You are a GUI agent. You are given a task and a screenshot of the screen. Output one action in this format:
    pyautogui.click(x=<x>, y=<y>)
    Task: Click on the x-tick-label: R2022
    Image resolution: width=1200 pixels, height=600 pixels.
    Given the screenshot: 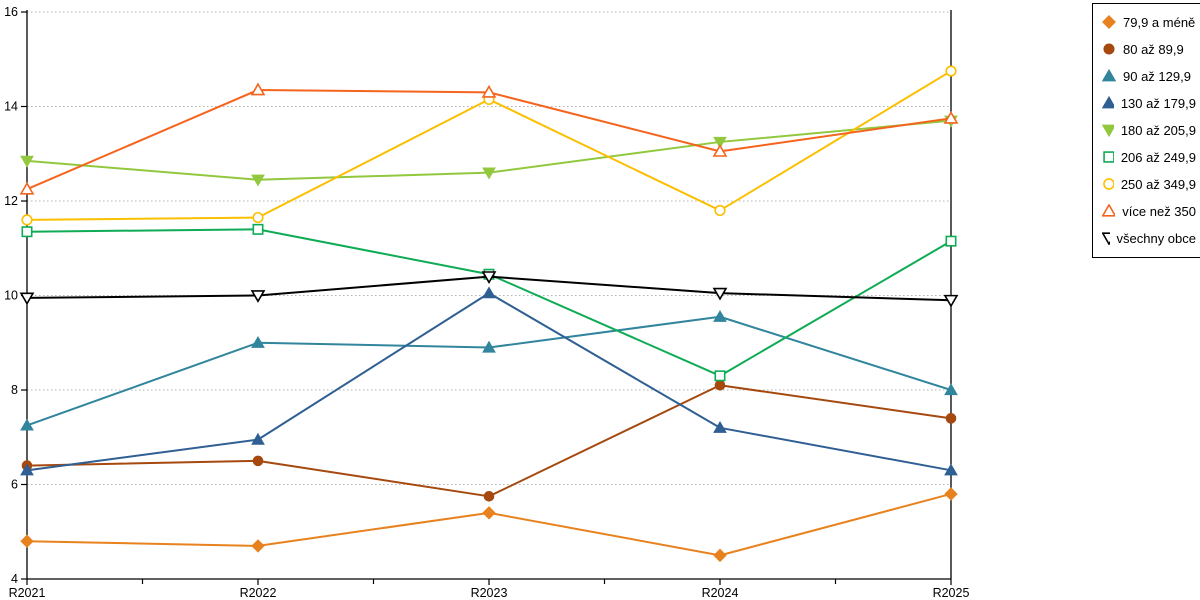 What is the action you would take?
    pyautogui.click(x=258, y=593)
    